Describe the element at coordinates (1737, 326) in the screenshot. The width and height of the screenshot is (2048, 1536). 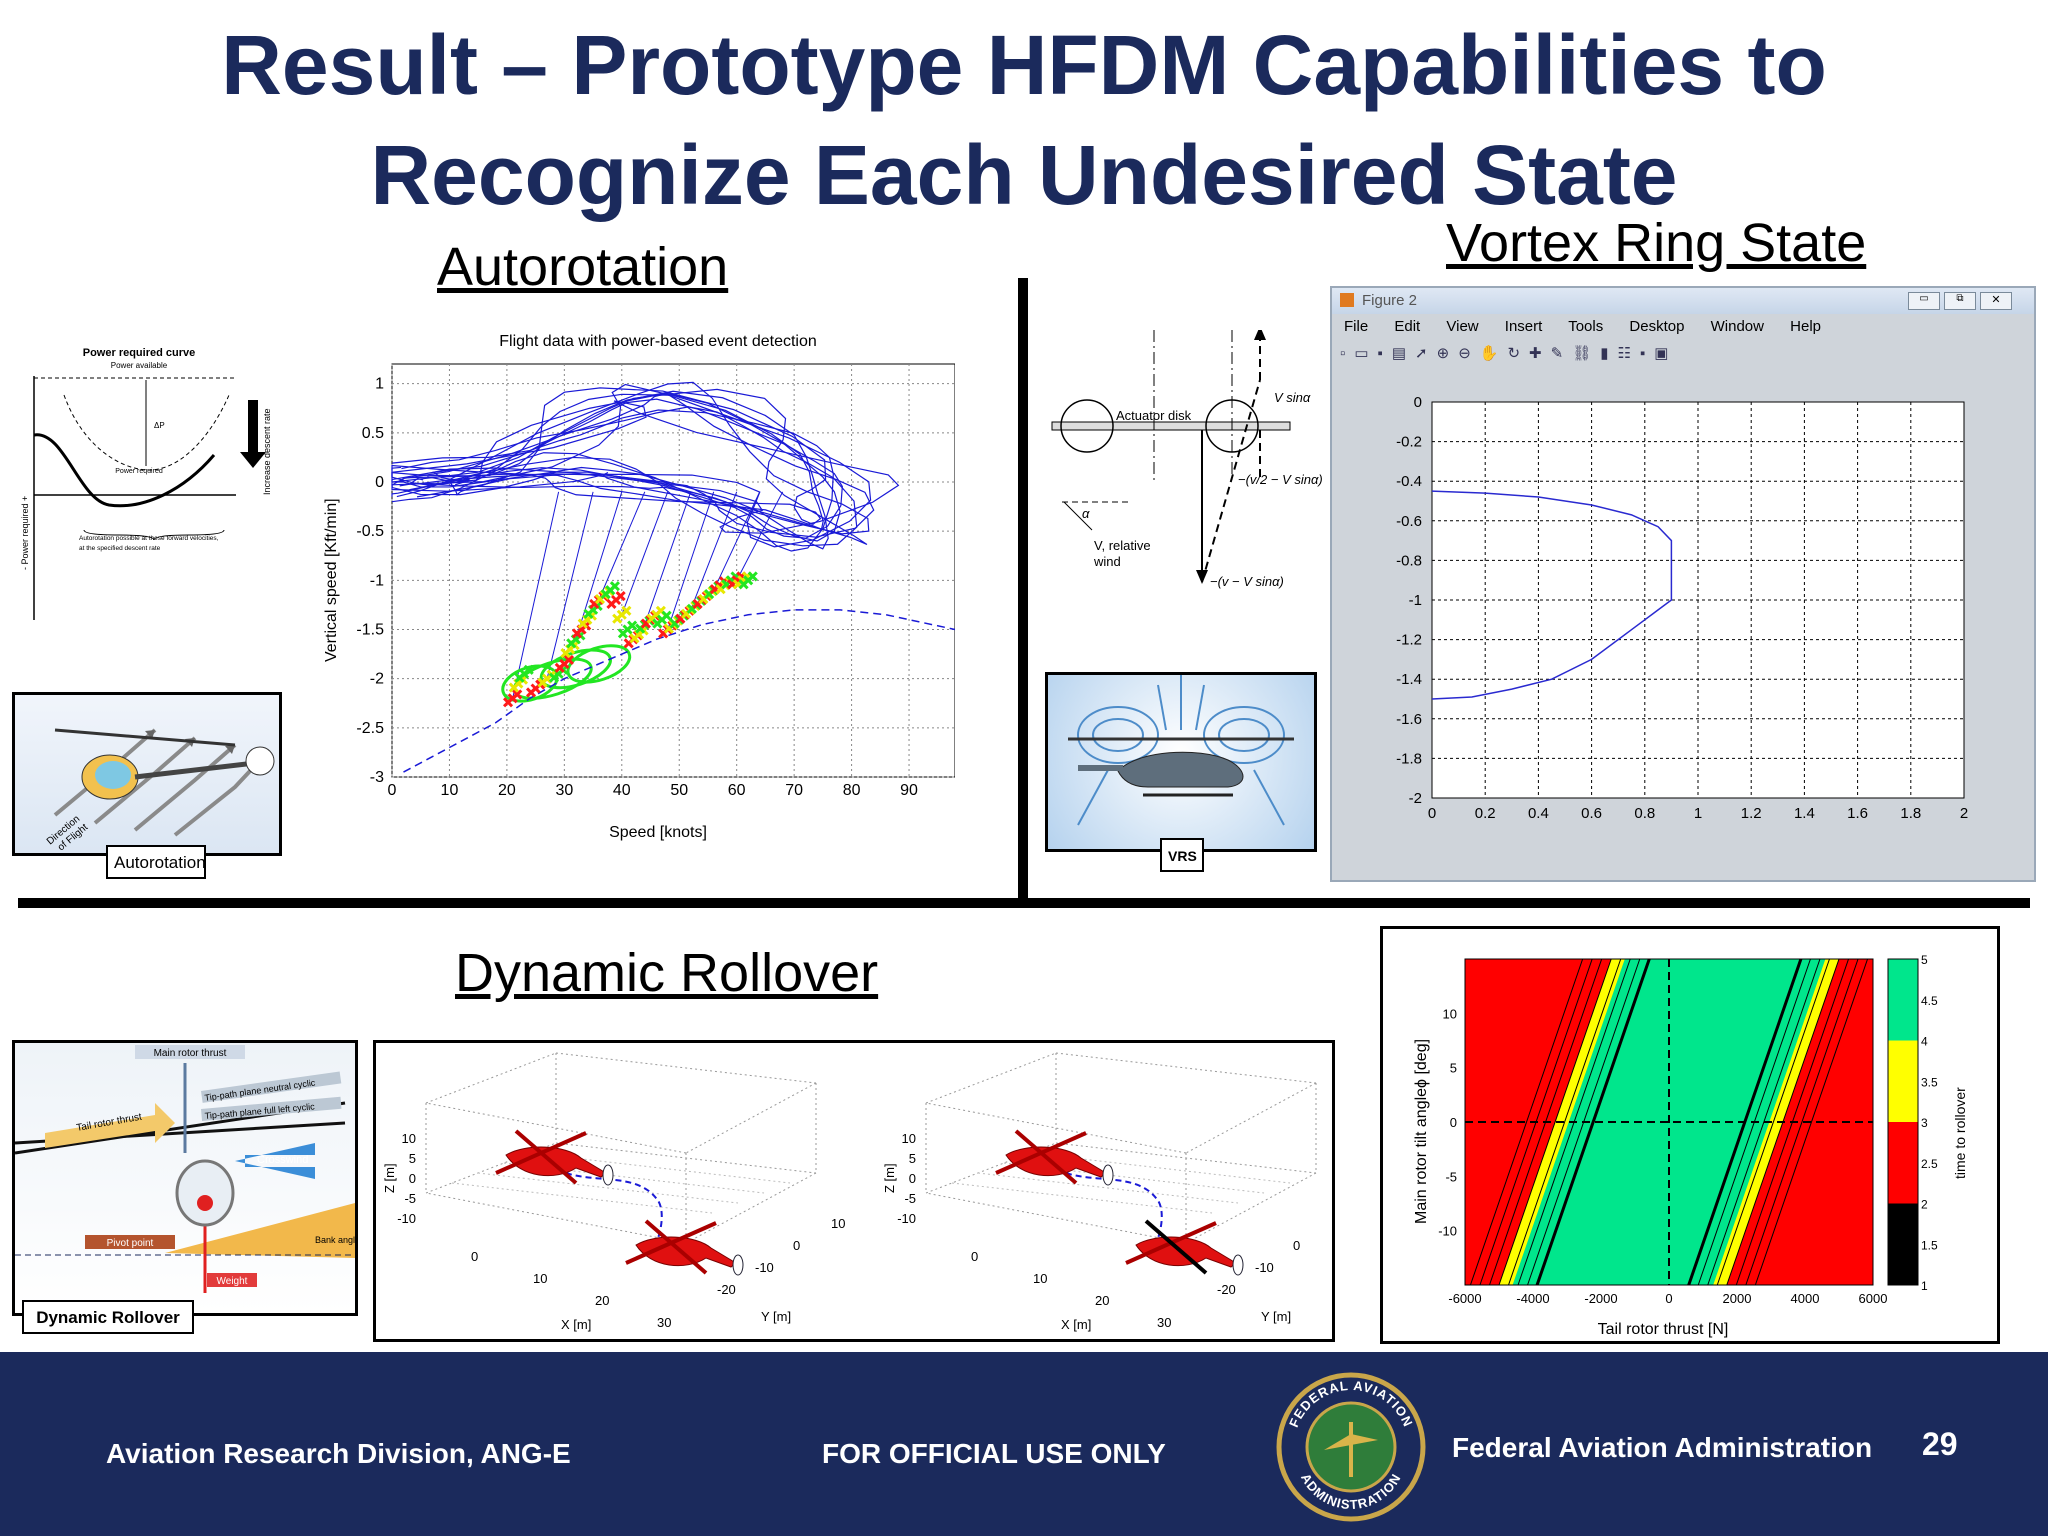
I see `menu-window: Window` at that location.